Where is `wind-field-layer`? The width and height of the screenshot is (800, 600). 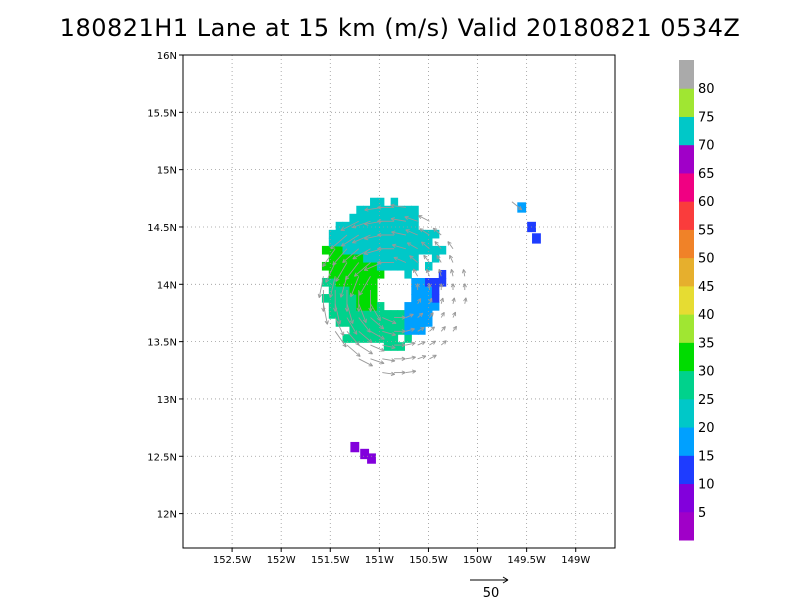
wind-field-layer is located at coordinates (431, 330).